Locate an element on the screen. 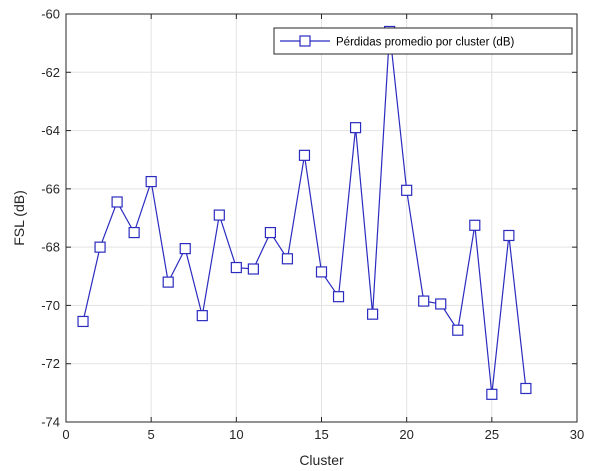  y-axis-label: FSL (dB) is located at coordinates (19, 218).